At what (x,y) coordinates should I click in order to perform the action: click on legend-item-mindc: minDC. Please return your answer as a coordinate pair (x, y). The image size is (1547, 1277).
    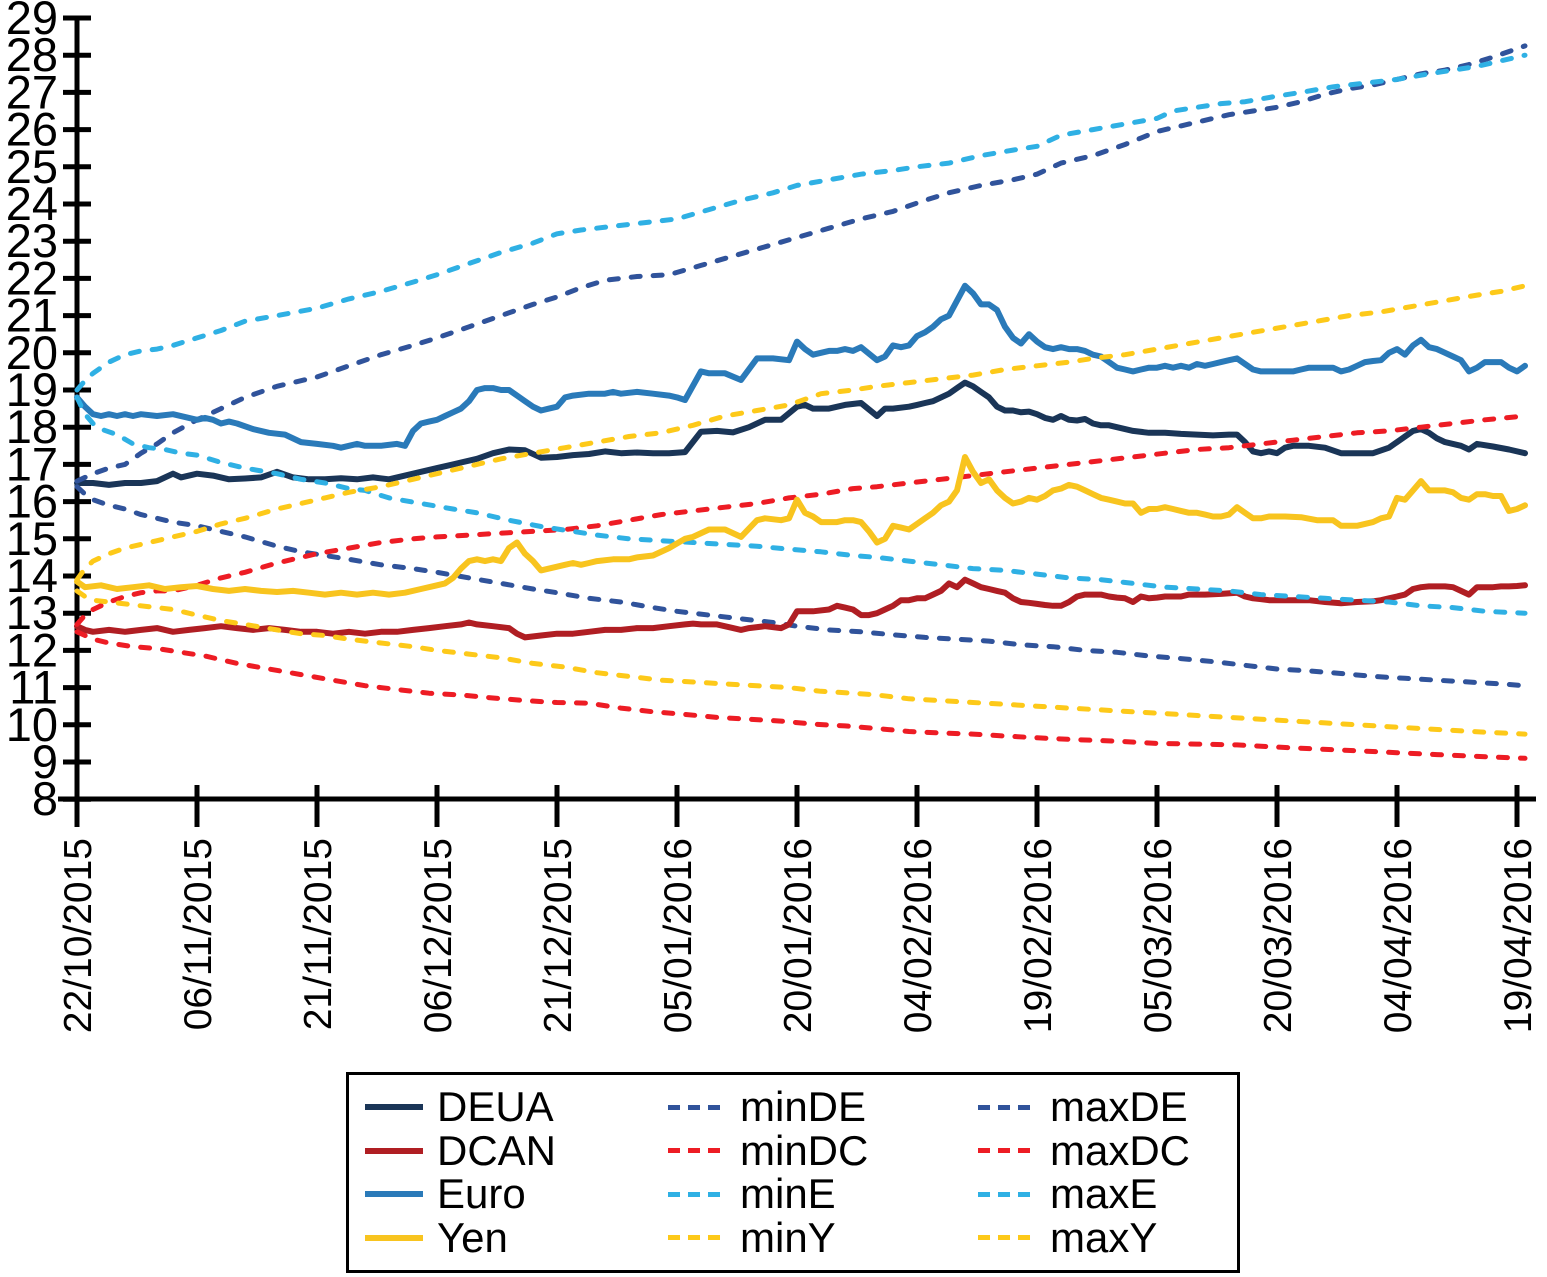
    Looking at the image, I should click on (823, 1150).